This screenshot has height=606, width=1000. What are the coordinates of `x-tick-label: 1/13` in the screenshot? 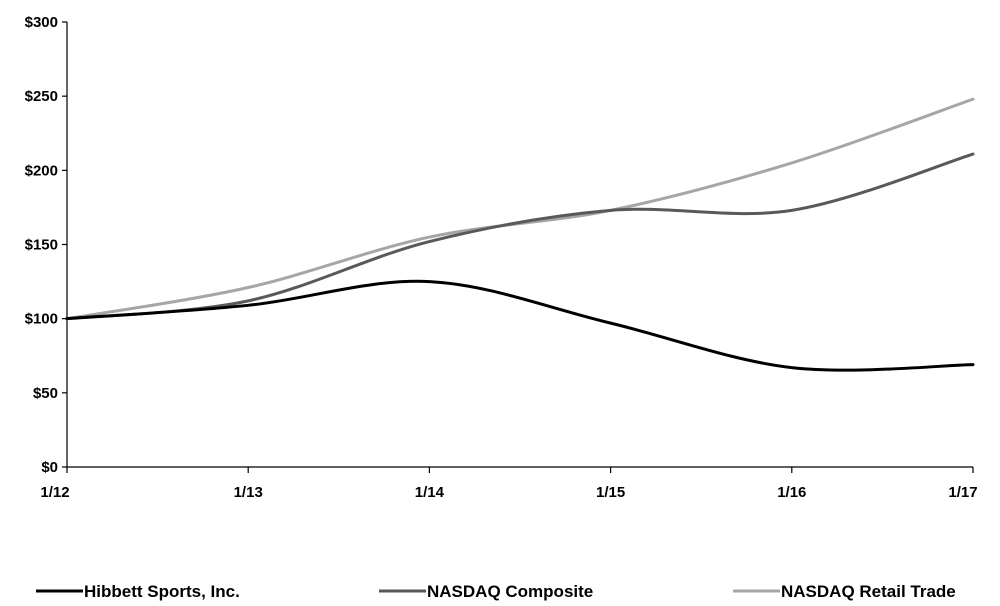 It's located at (248, 492).